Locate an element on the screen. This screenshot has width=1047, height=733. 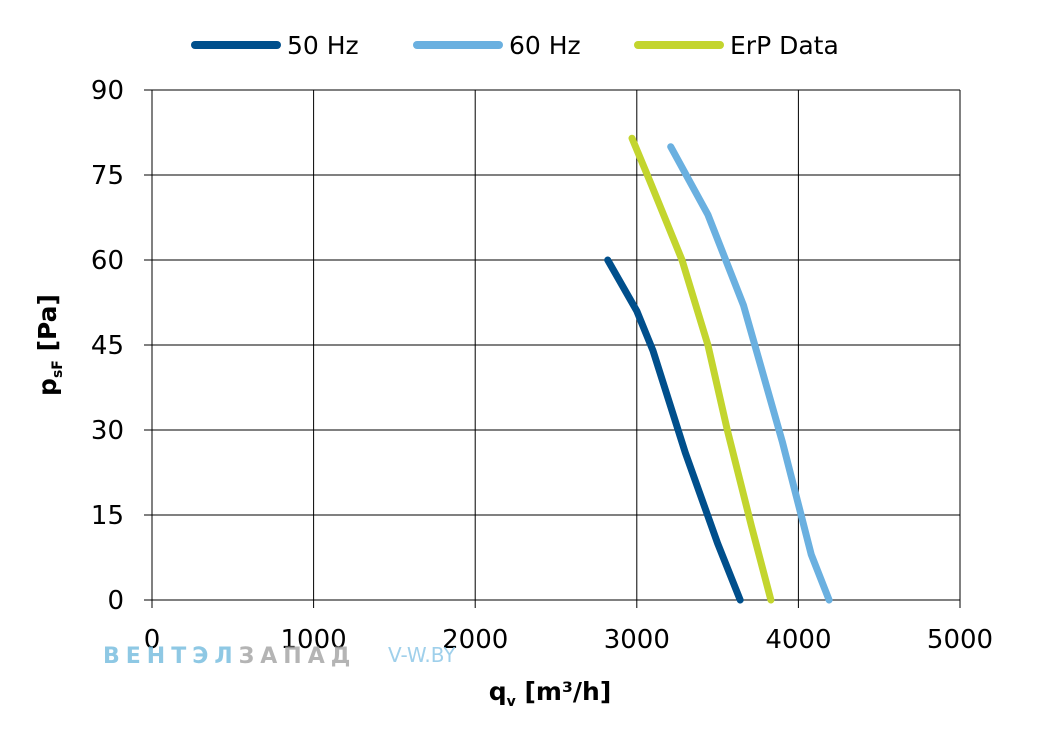
x-tick-label: 2000 is located at coordinates (475, 640).